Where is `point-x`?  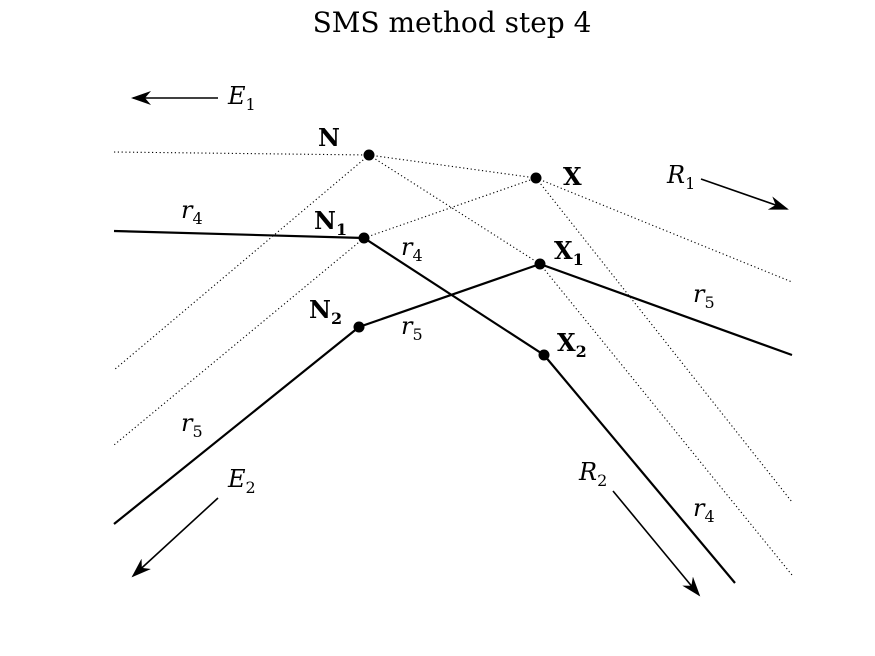
point-x is located at coordinates (536, 178).